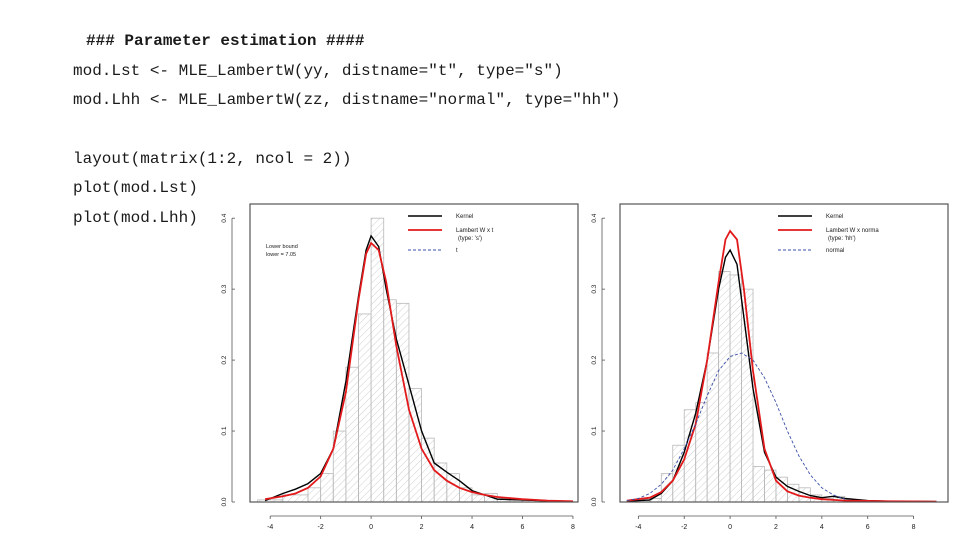 This screenshot has height=540, width=960. I want to click on code-line-plot-lst: plot(mod.Lst), so click(135, 188).